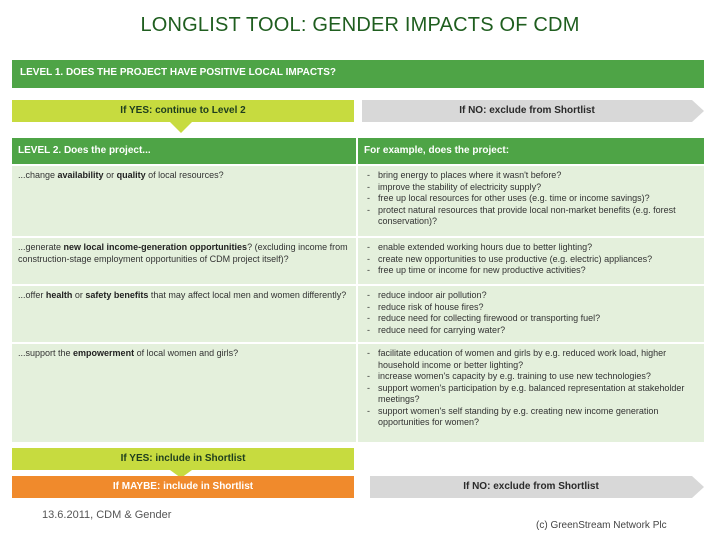 This screenshot has width=720, height=540. What do you see at coordinates (531, 151) in the screenshot?
I see `example-header: For example, does the project:` at bounding box center [531, 151].